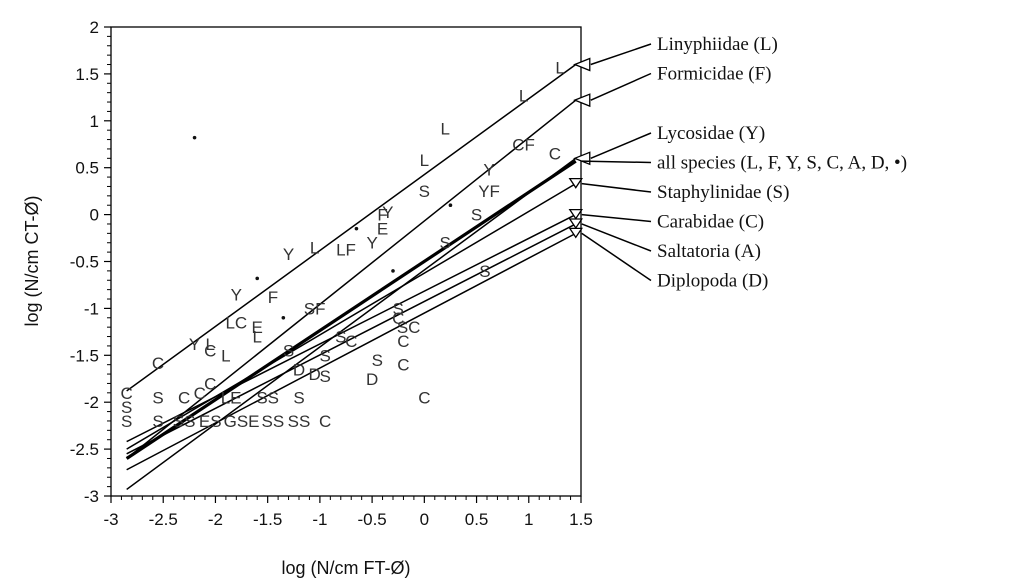  What do you see at coordinates (581, 519) in the screenshot?
I see `x-tick-label: 1.5` at bounding box center [581, 519].